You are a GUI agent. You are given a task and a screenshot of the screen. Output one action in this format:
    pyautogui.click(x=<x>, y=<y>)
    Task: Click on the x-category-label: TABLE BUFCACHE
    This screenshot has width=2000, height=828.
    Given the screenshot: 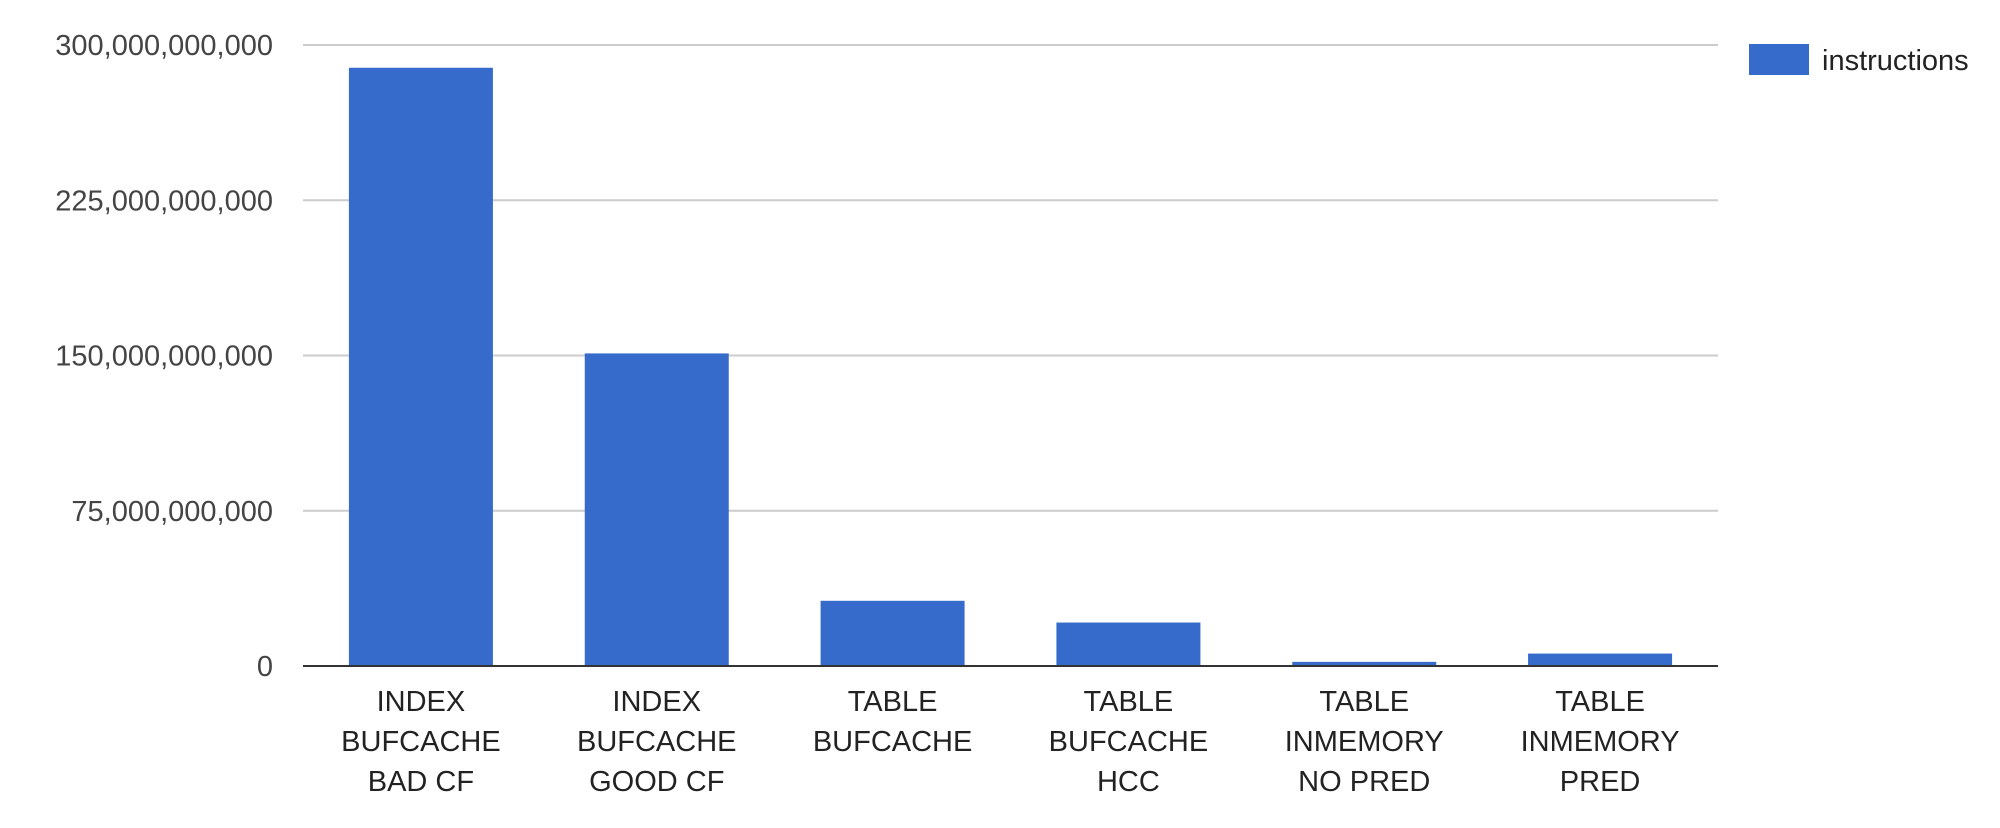 What is the action you would take?
    pyautogui.click(x=893, y=722)
    